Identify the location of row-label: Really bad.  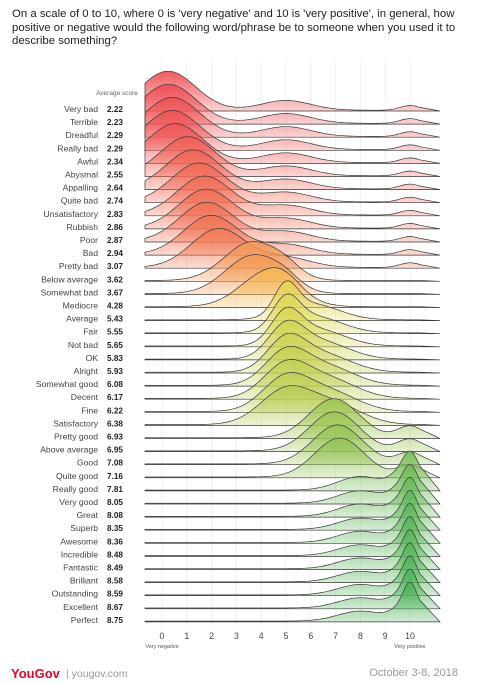
(77, 148).